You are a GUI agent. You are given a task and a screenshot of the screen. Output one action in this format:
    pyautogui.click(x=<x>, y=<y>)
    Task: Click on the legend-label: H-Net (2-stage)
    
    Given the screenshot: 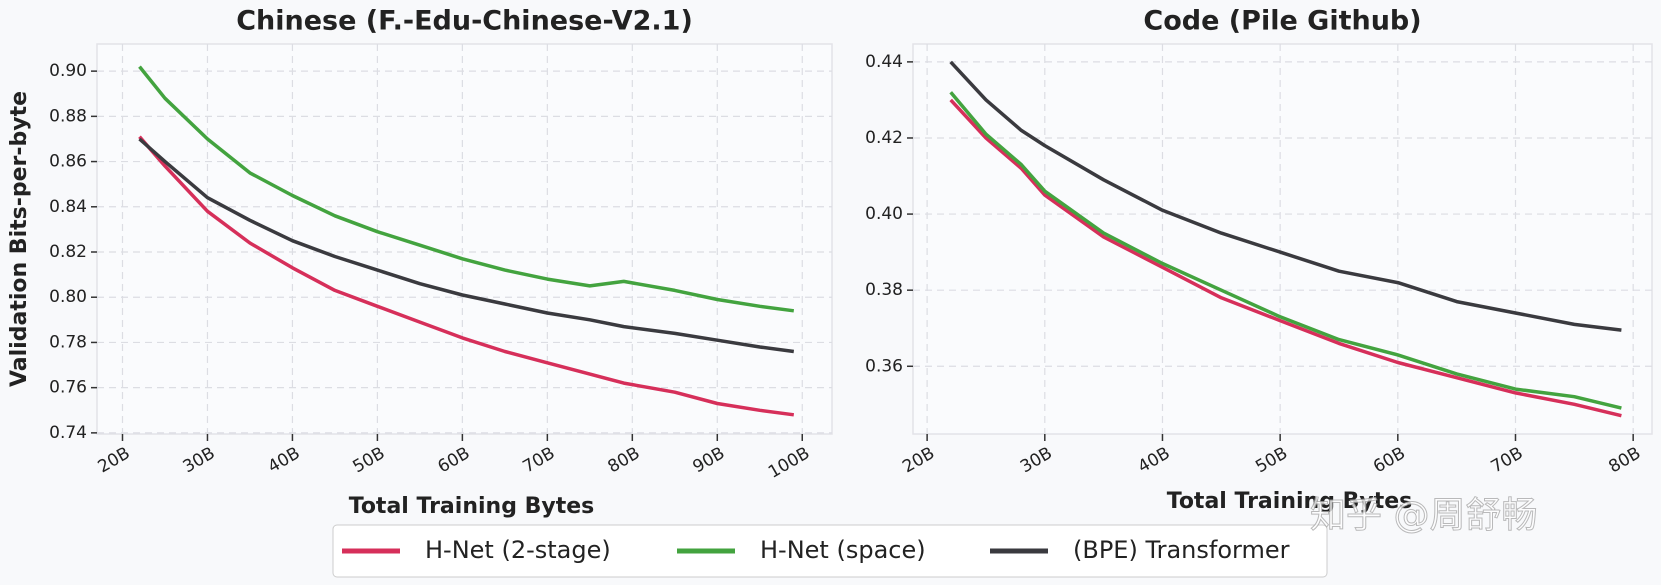 What is the action you would take?
    pyautogui.click(x=518, y=550)
    